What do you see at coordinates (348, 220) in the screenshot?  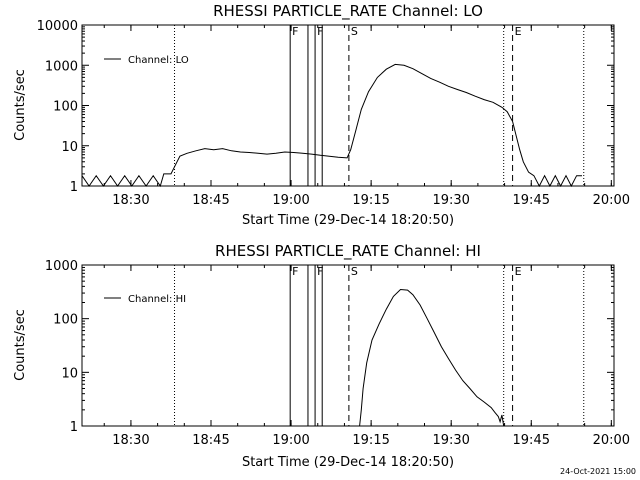 I see `chart-lo-x-axis-label: Start Time (29-Dec-14 18:20:50)` at bounding box center [348, 220].